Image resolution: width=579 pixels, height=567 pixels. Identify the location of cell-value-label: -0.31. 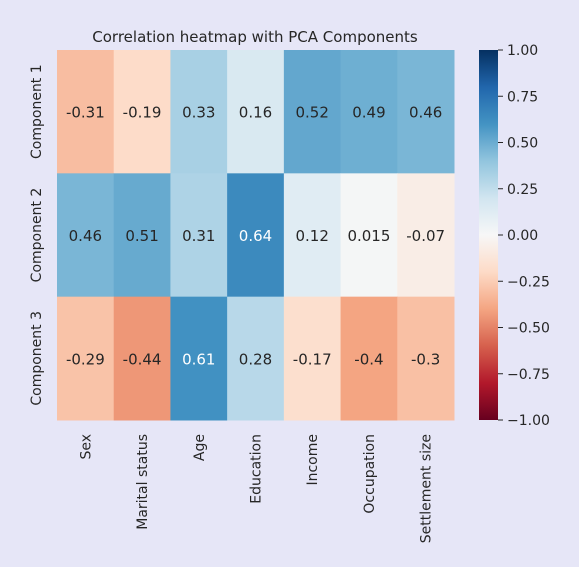
(85, 113).